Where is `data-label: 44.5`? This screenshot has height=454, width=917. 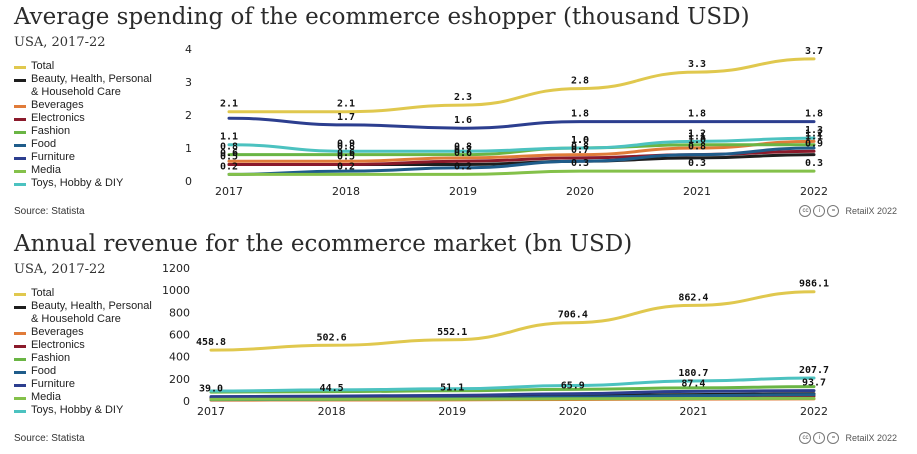 data-label: 44.5 is located at coordinates (332, 388).